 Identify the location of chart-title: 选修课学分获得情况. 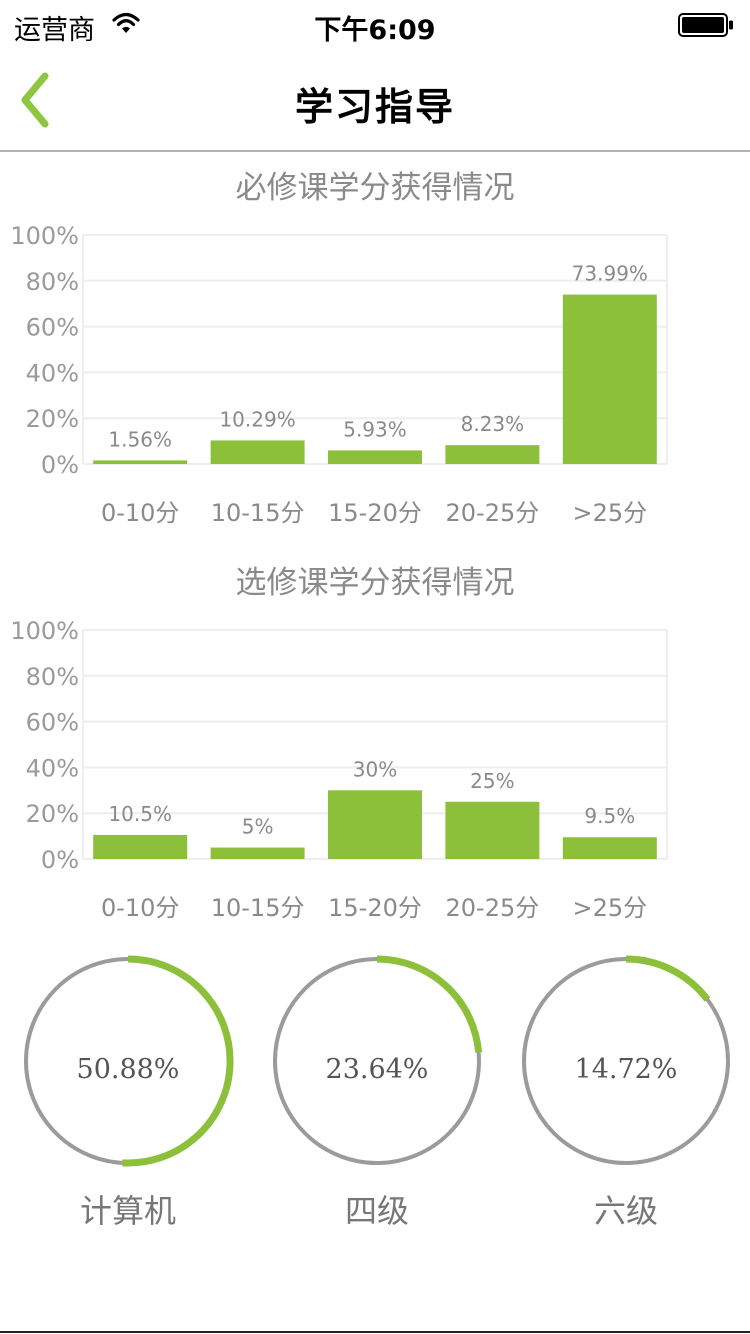
(375, 583).